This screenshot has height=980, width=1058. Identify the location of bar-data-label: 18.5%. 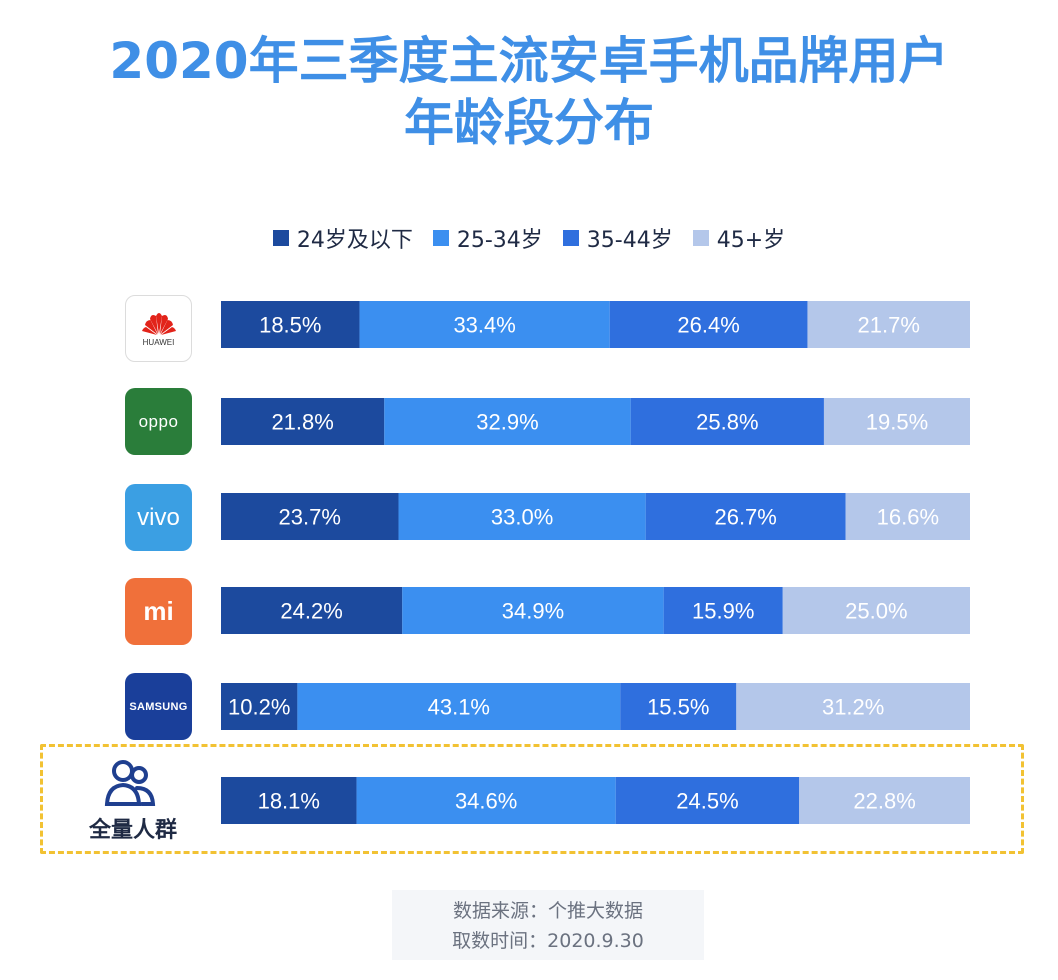
(290, 325).